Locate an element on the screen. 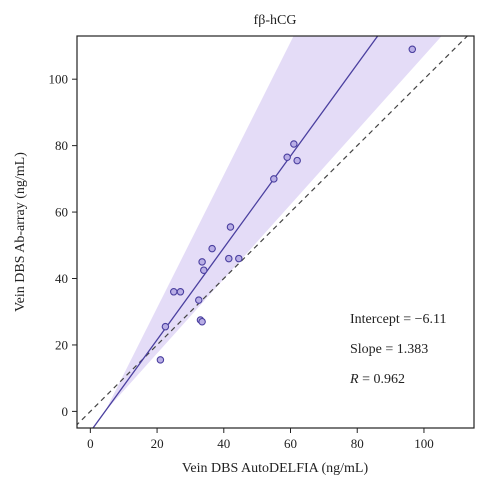  x-axis: 0 20 40 60 80 100 is located at coordinates (260, 439).